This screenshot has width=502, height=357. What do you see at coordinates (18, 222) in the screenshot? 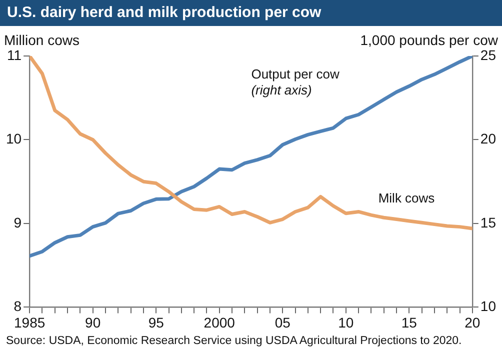
I see `y-tick-label: 9` at bounding box center [18, 222].